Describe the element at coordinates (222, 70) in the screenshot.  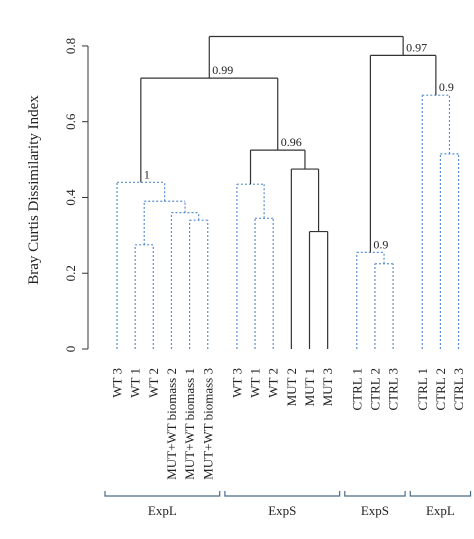
I see `node-support-label: 0.99` at that location.